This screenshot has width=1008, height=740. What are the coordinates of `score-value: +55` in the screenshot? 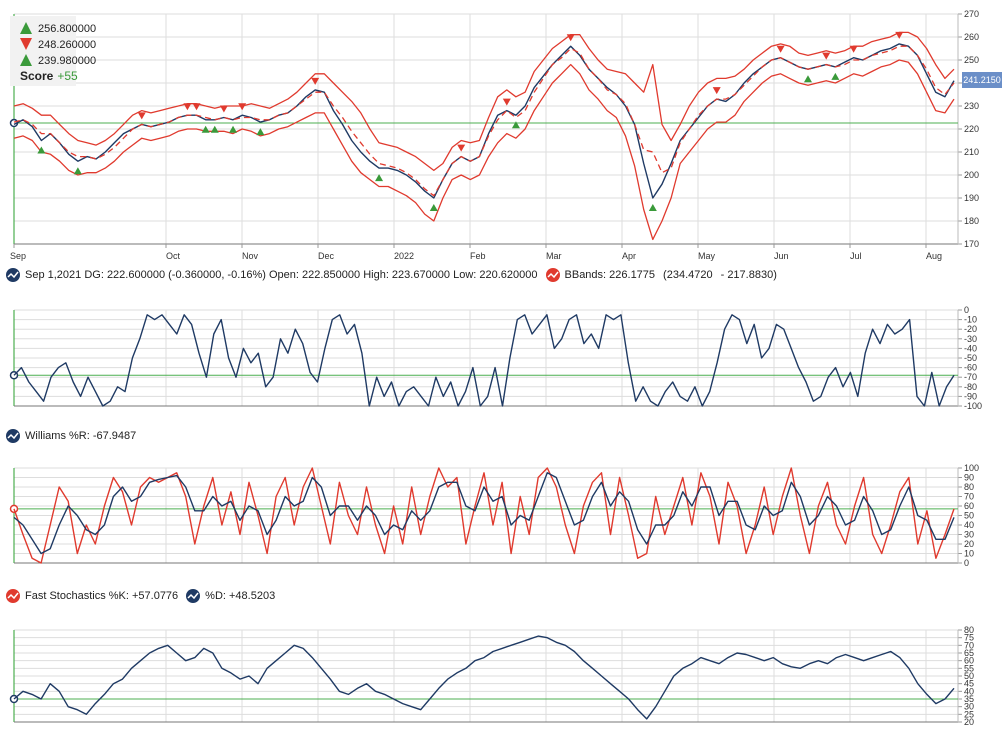 It's located at (67, 76).